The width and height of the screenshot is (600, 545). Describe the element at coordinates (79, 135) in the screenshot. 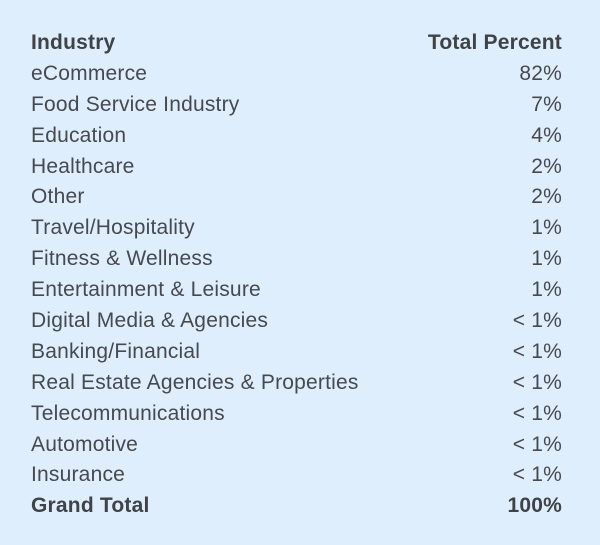

I see `industry-cell: Education` at that location.